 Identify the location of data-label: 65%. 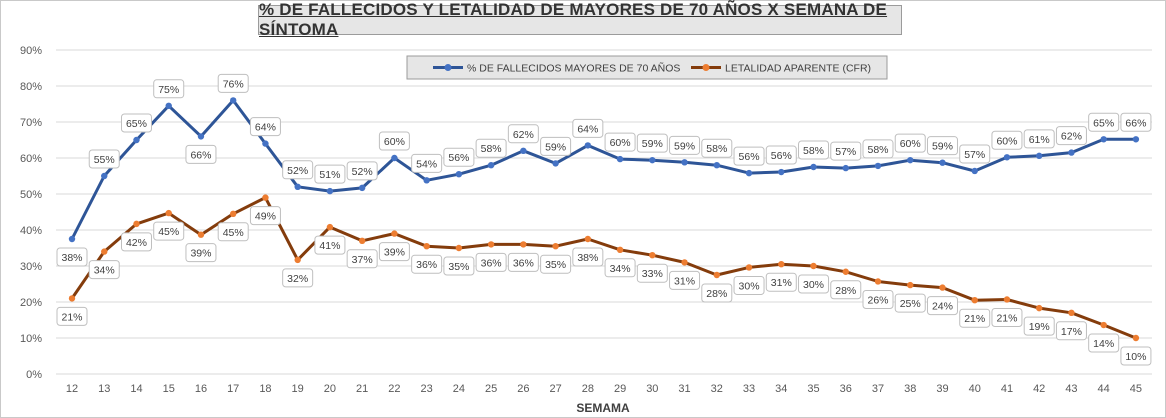
(1103, 123).